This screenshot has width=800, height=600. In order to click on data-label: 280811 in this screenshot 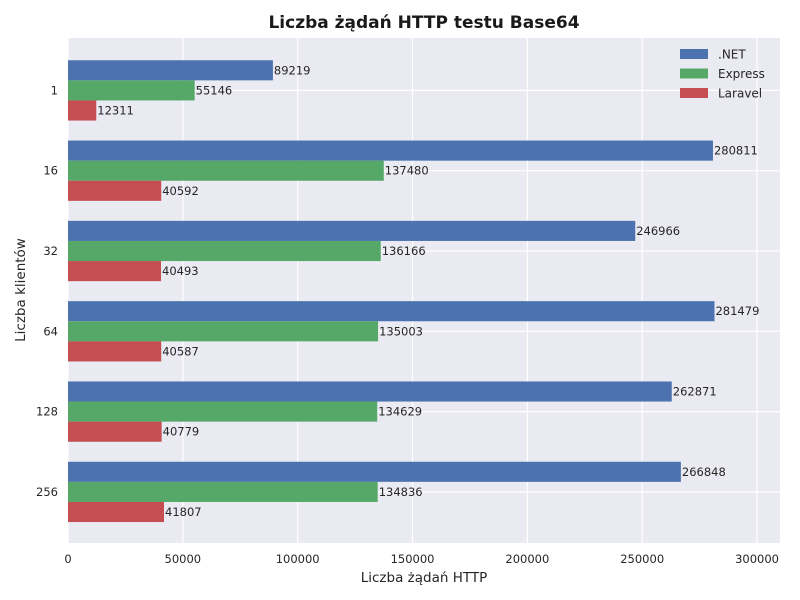, I will do `click(736, 151)`.